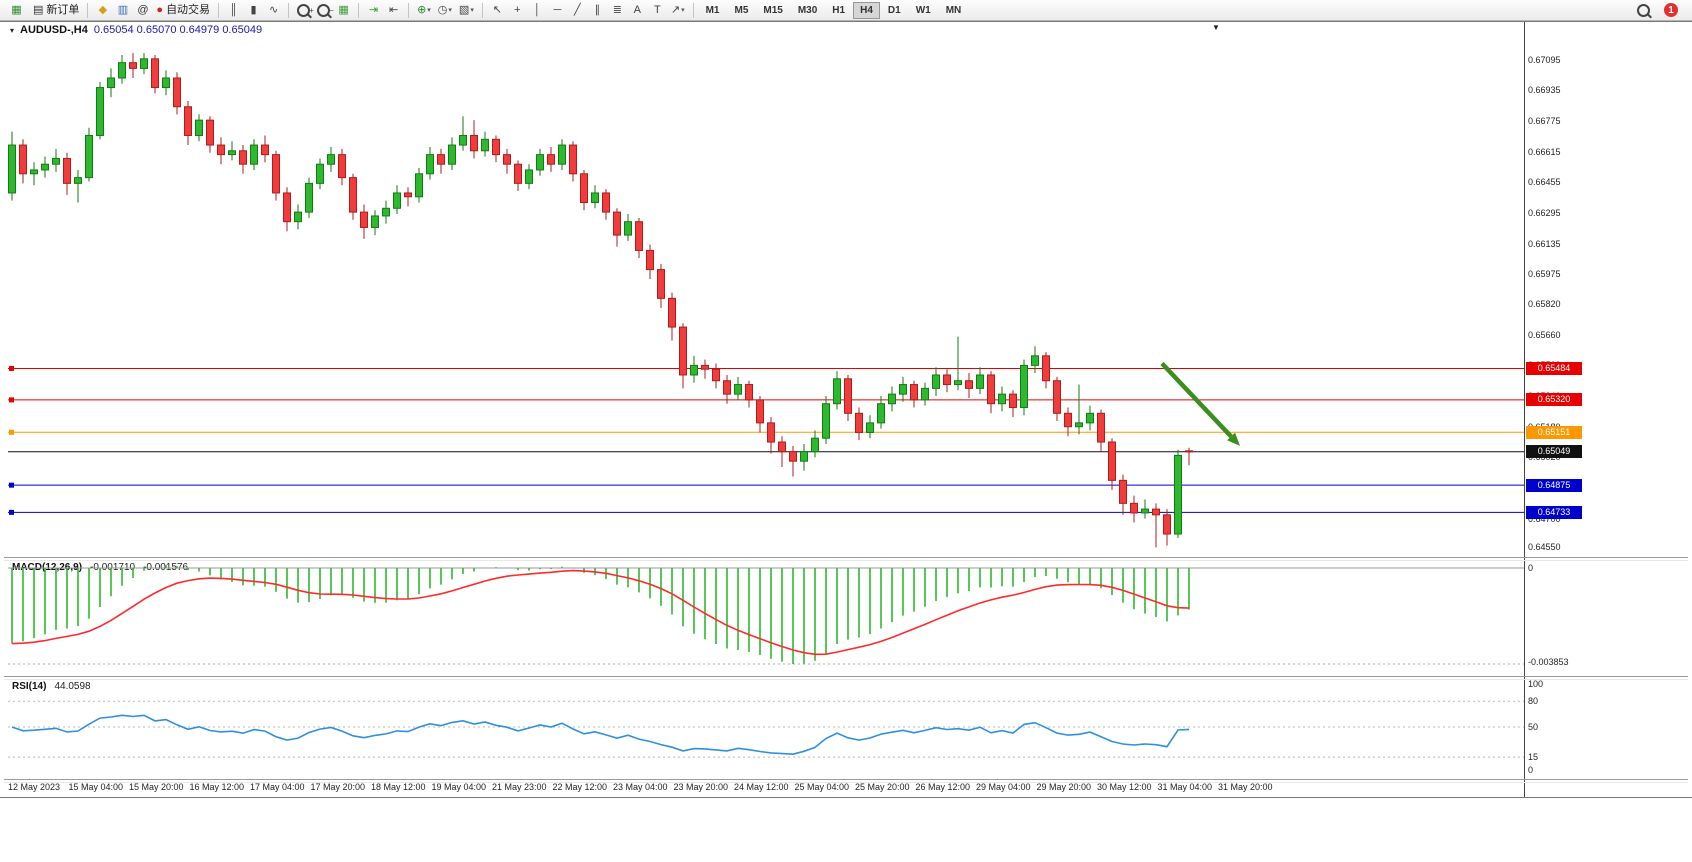 Image resolution: width=1692 pixels, height=862 pixels. Describe the element at coordinates (12, 30) in the screenshot. I see `chart-collapse-icon: ▾` at that location.